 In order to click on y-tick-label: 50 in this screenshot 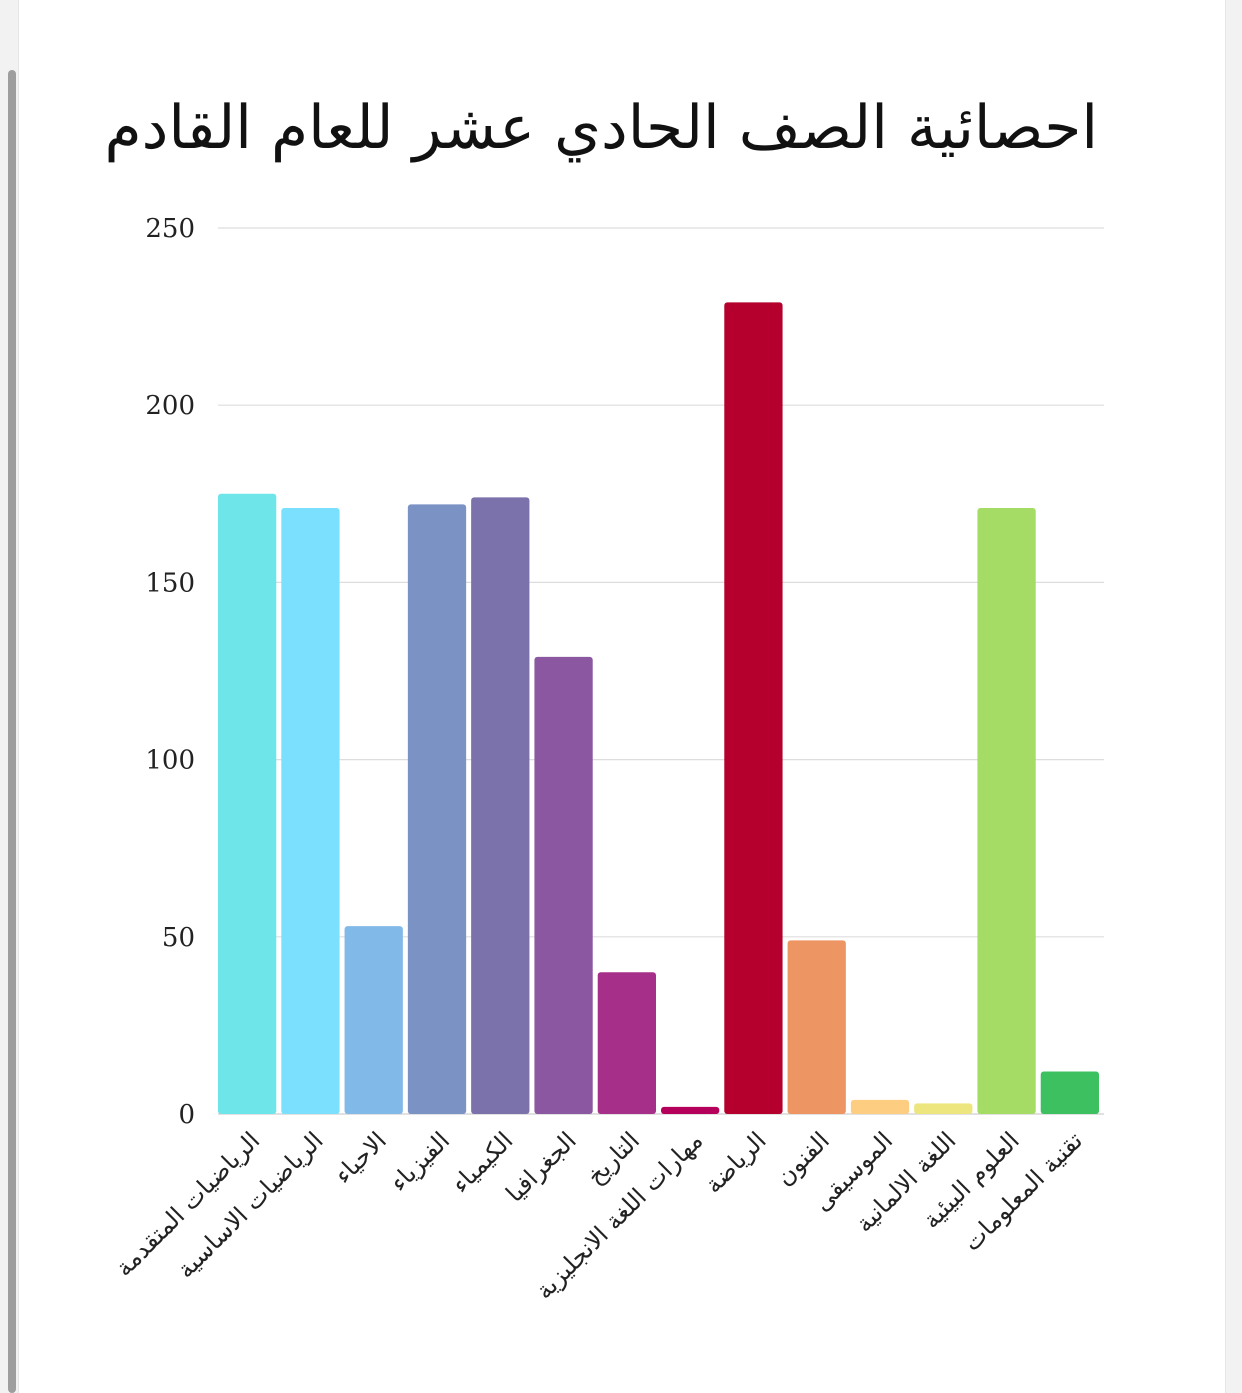, I will do `click(178, 938)`.